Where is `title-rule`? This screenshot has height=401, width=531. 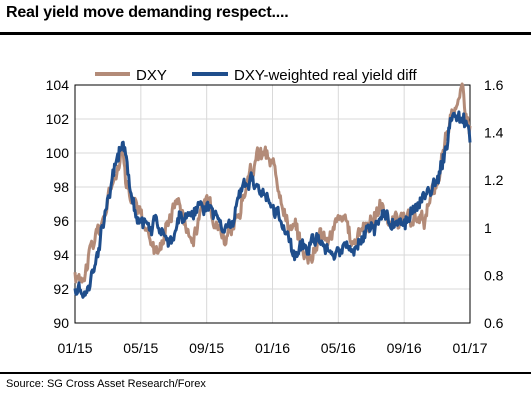 title-rule is located at coordinates (265, 33).